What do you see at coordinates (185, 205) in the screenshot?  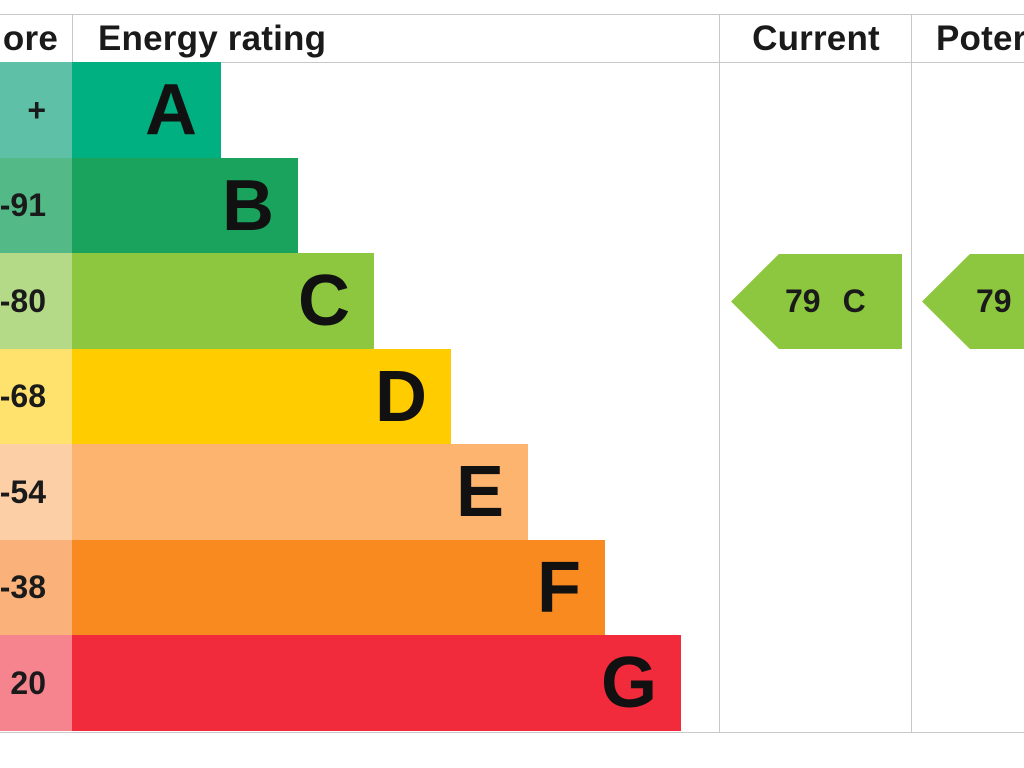 I see `rating-bar-b: B` at bounding box center [185, 205].